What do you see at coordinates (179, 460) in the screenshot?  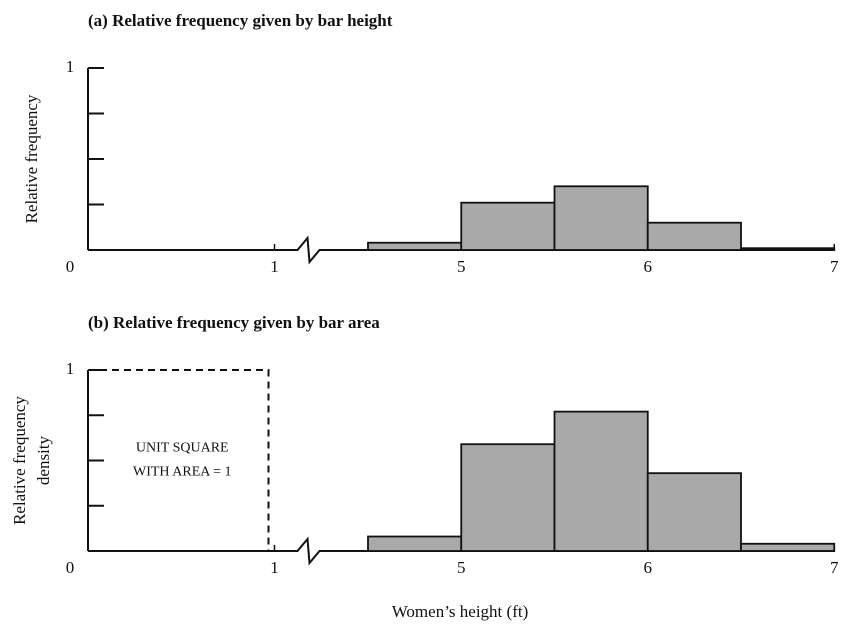 I see `unit-square` at bounding box center [179, 460].